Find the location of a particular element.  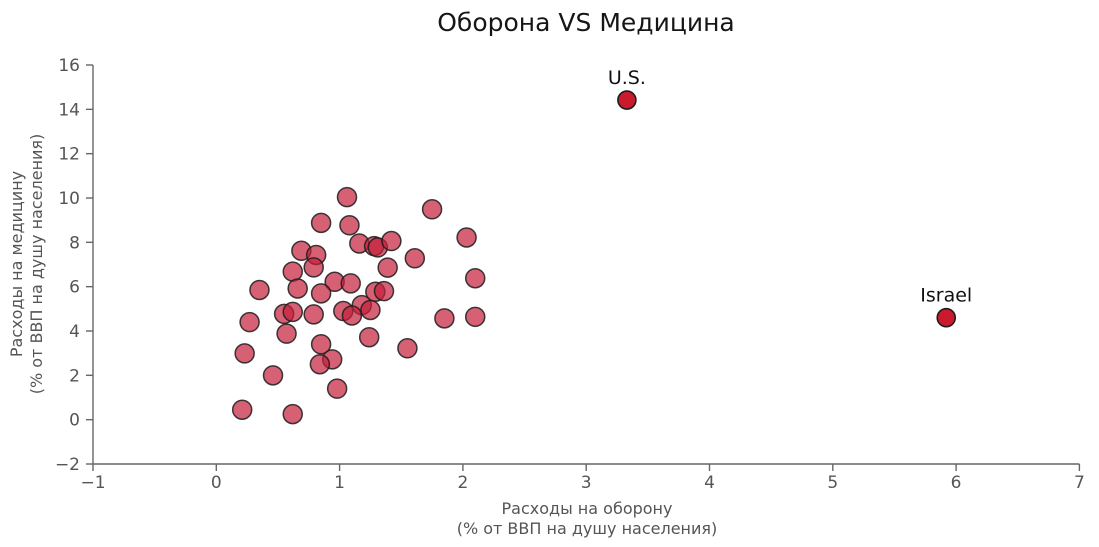

annotation-label: U.S. is located at coordinates (627, 78).